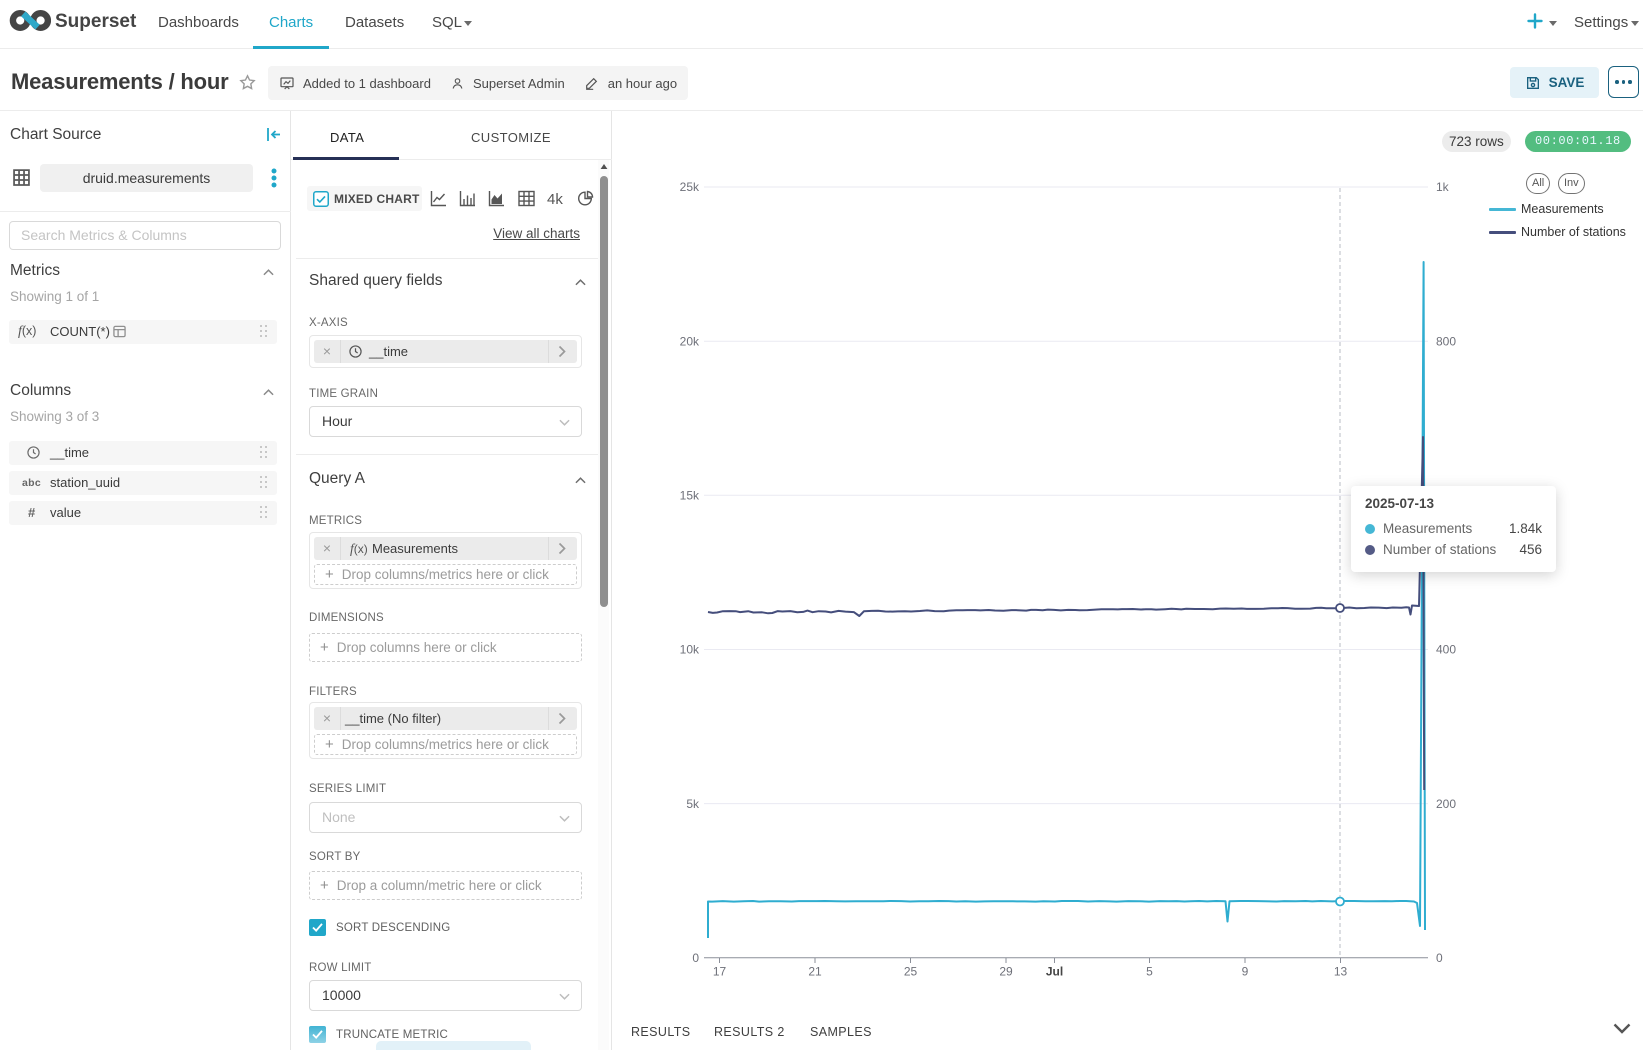  What do you see at coordinates (1149, 972) in the screenshot?
I see `svg-text: 5` at bounding box center [1149, 972].